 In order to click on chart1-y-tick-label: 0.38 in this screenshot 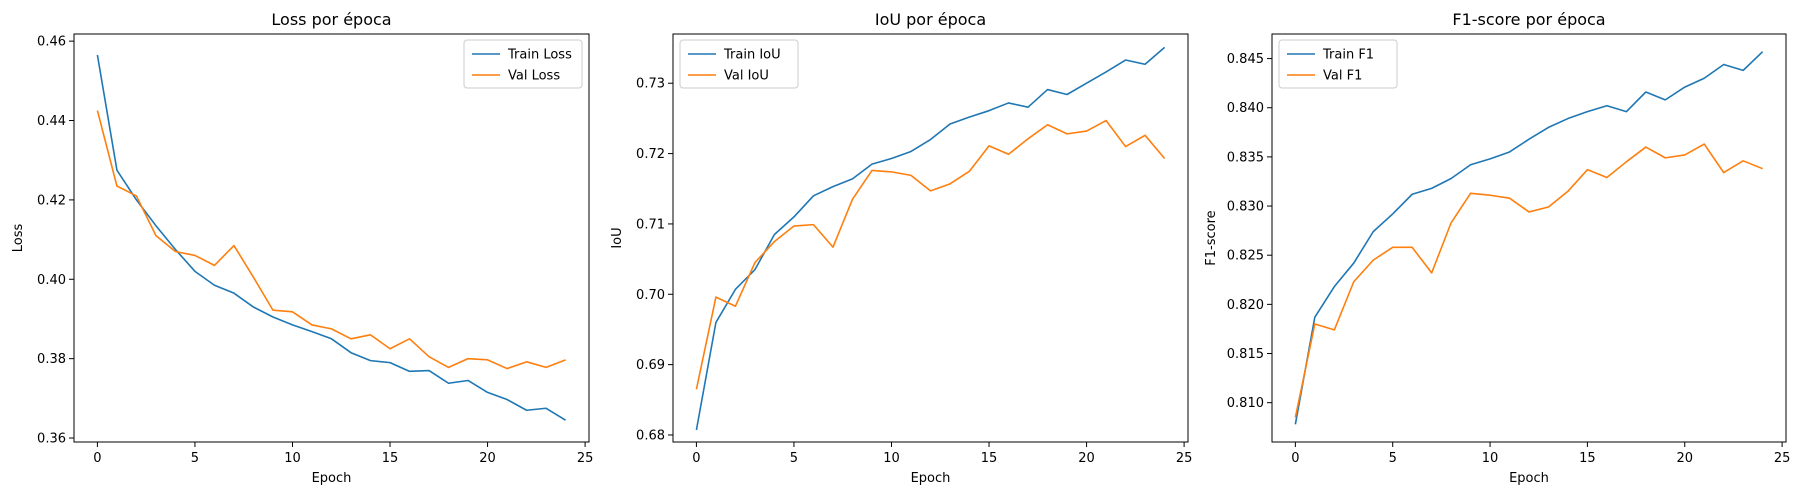, I will do `click(51, 359)`.